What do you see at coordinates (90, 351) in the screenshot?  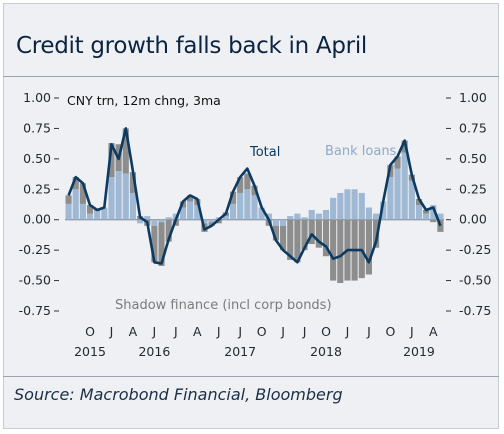 I see `x-year-label: 2015` at bounding box center [90, 351].